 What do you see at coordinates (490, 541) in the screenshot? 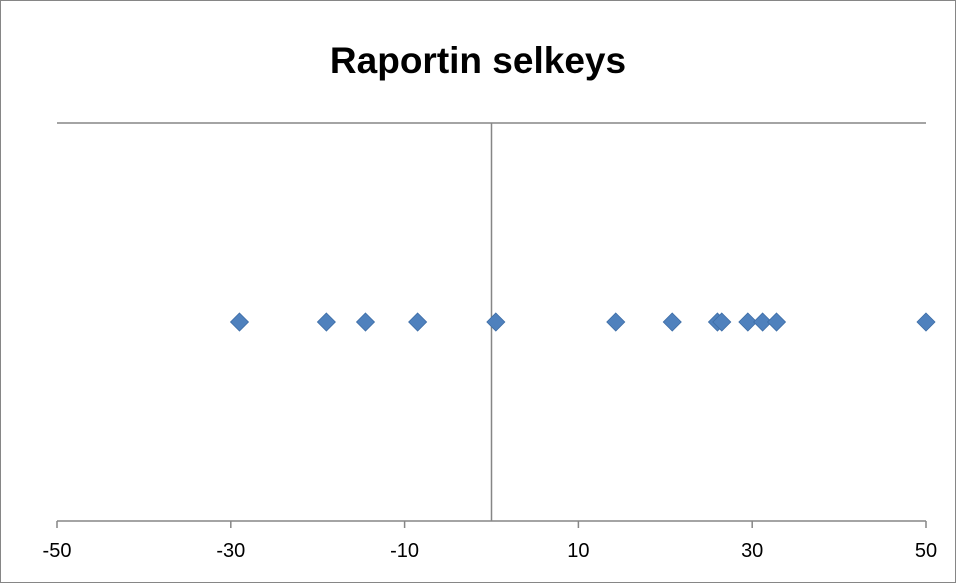
I see `x-axis-ticks: -50 -30 -10 10 30 50` at bounding box center [490, 541].